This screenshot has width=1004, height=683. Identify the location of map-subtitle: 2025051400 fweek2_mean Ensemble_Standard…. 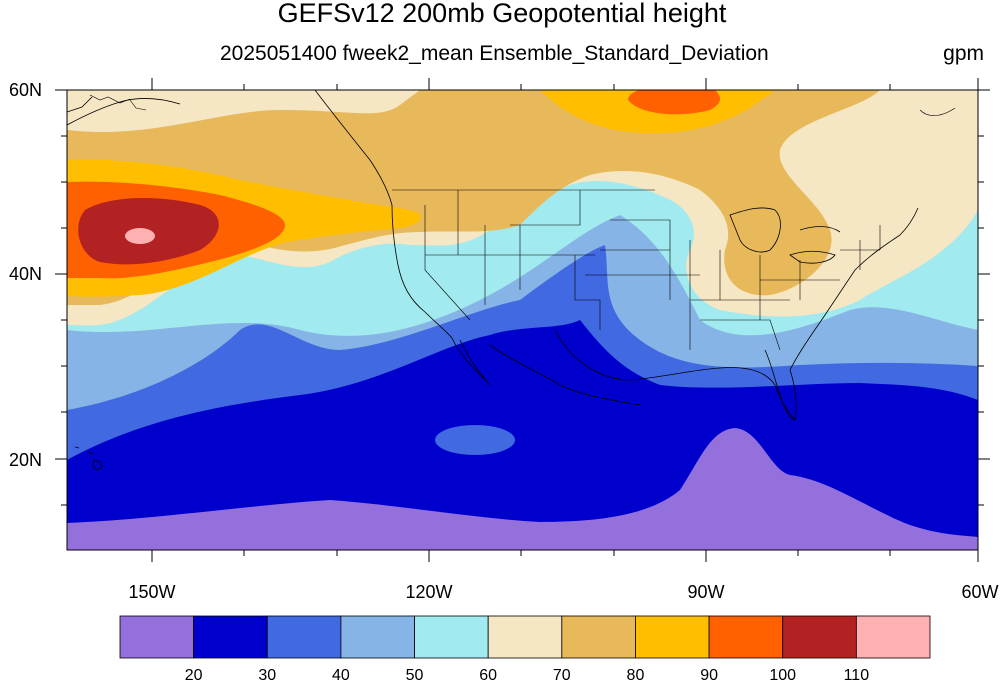
(494, 53).